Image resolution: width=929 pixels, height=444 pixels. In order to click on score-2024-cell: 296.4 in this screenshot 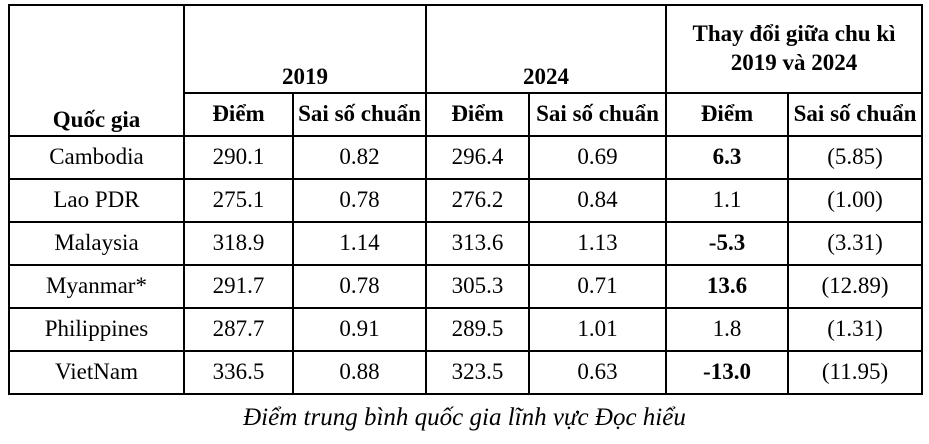, I will do `click(477, 157)`.